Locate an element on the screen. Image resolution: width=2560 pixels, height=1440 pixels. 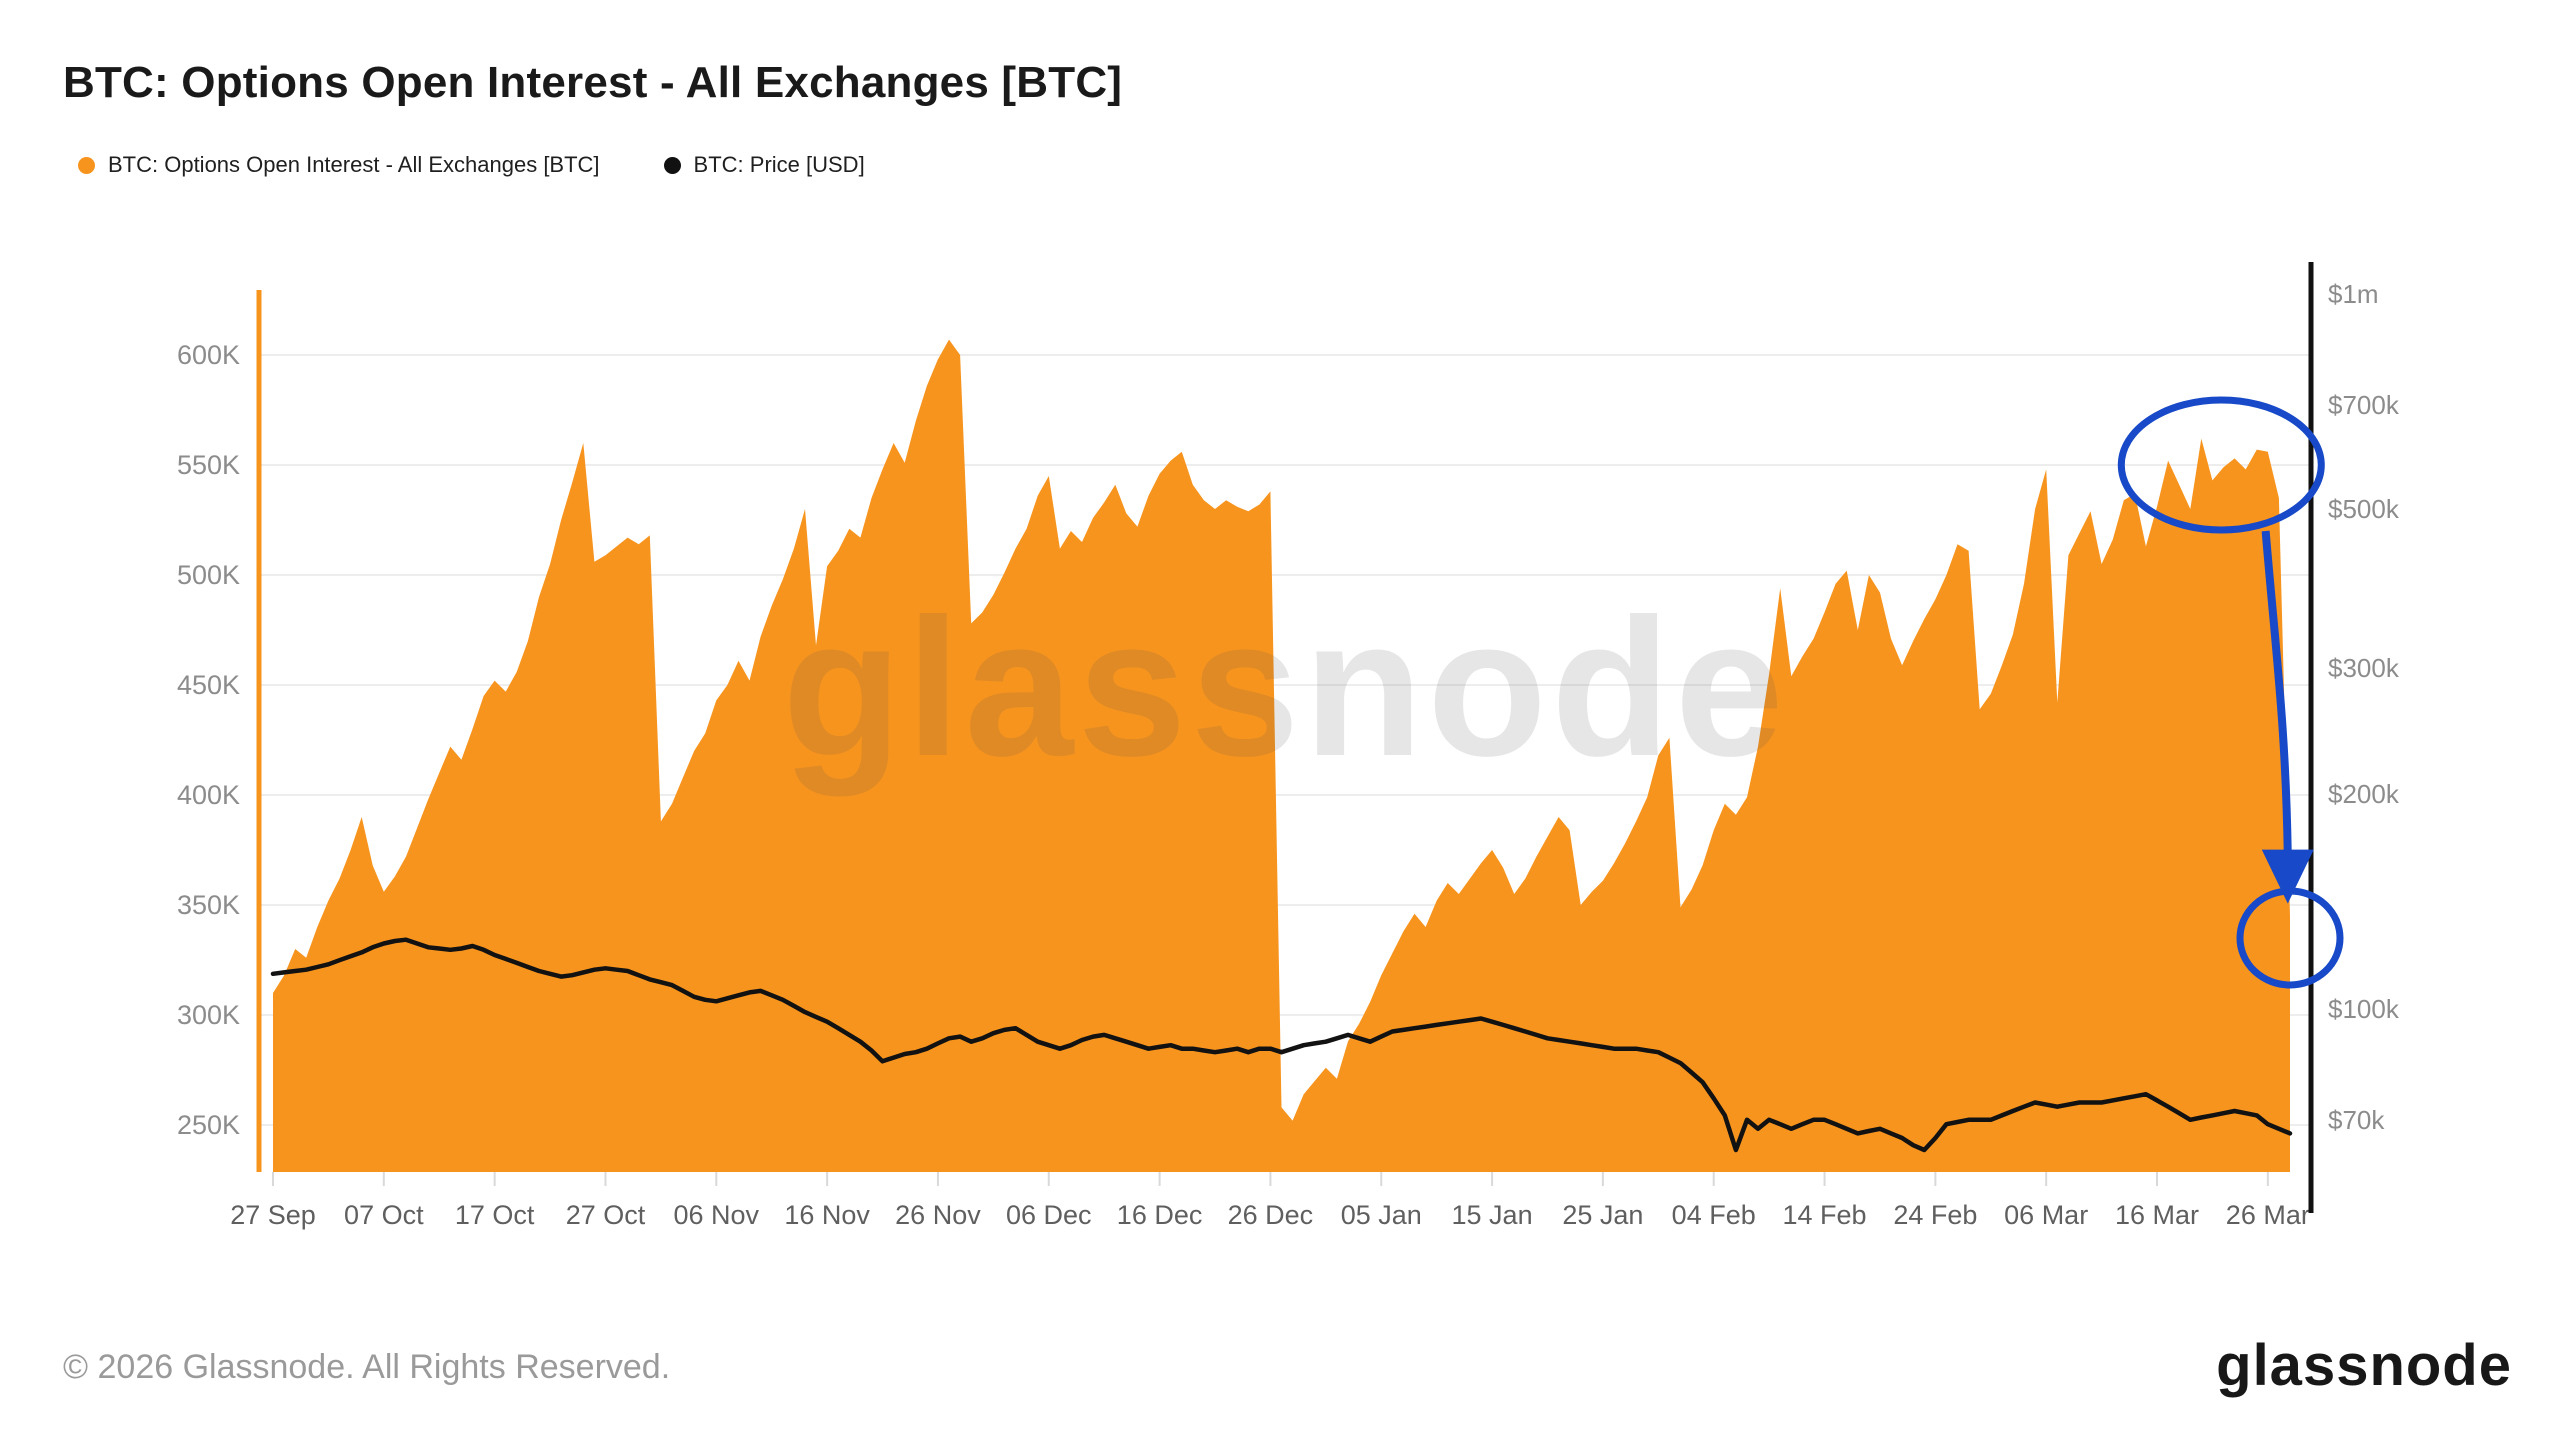
x-axis-tick-label: 16 Mar is located at coordinates (2157, 1215).